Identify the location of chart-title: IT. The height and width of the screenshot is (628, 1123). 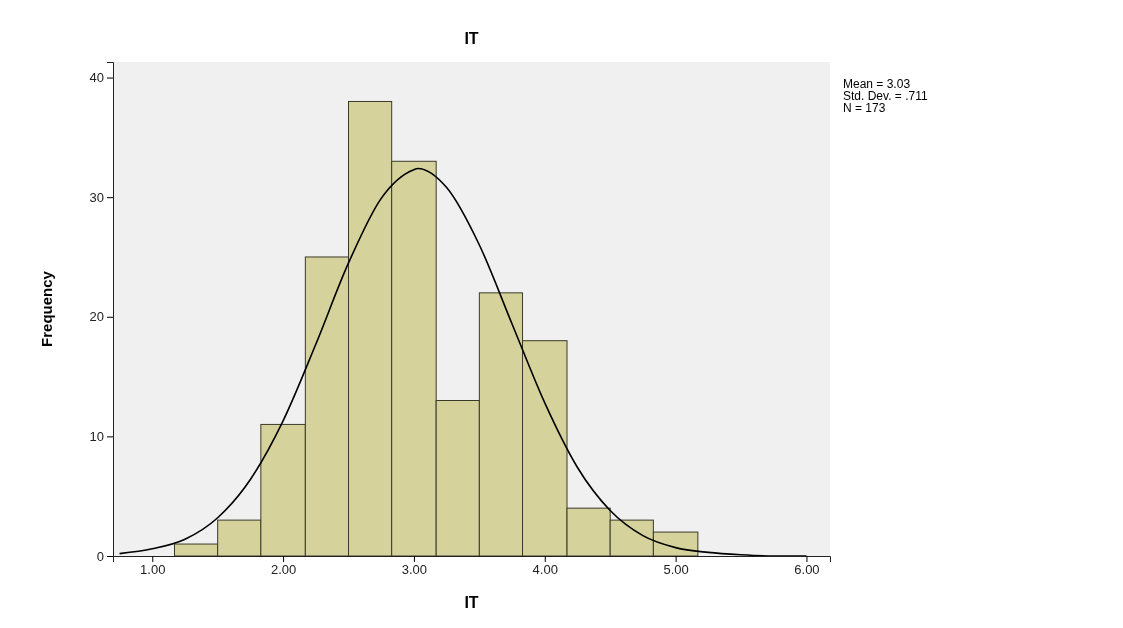
(471, 38).